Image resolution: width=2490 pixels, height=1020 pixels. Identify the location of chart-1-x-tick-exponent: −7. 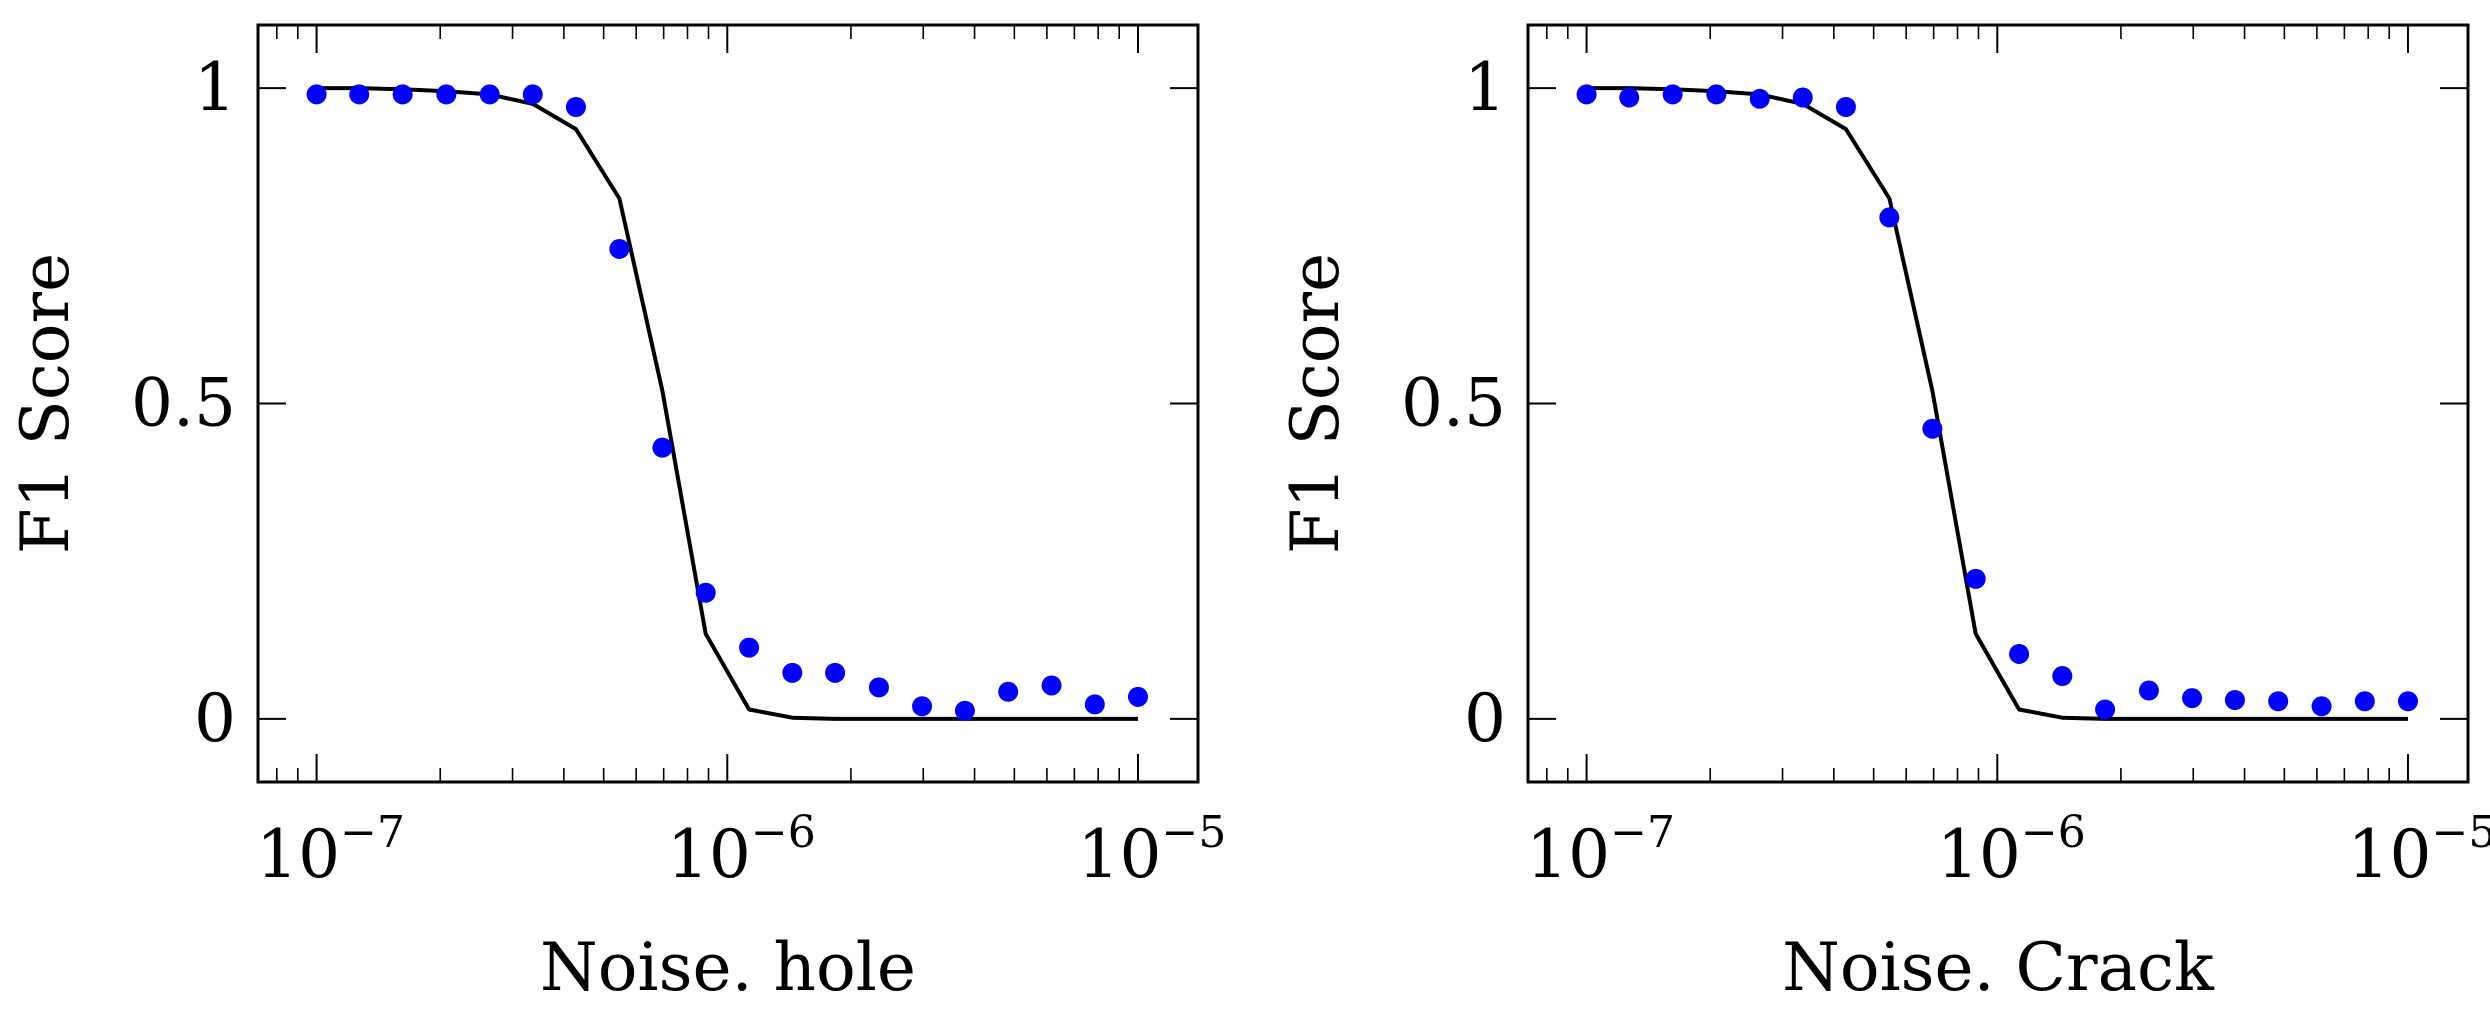
(372, 832).